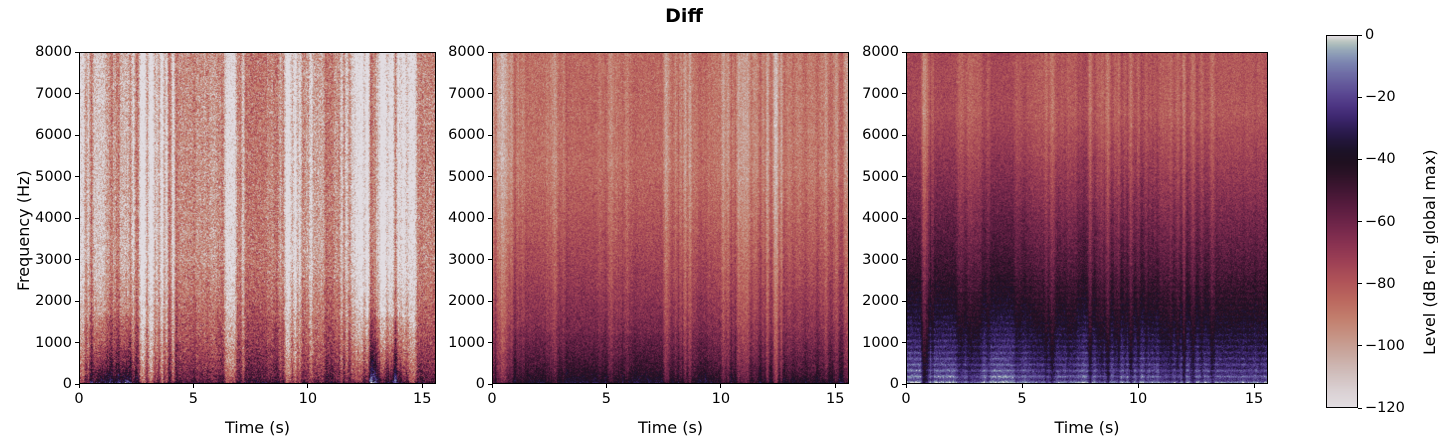 Image resolution: width=1438 pixels, height=445 pixels. Describe the element at coordinates (1385, 408) in the screenshot. I see `colorbar-tick-label-6: −120` at that location.